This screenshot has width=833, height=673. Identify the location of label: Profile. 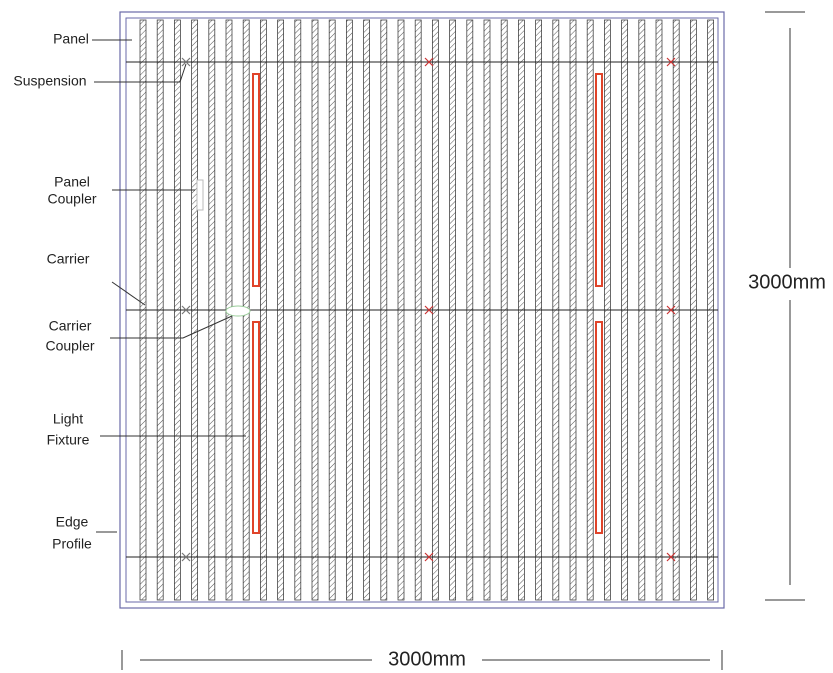
(72, 544).